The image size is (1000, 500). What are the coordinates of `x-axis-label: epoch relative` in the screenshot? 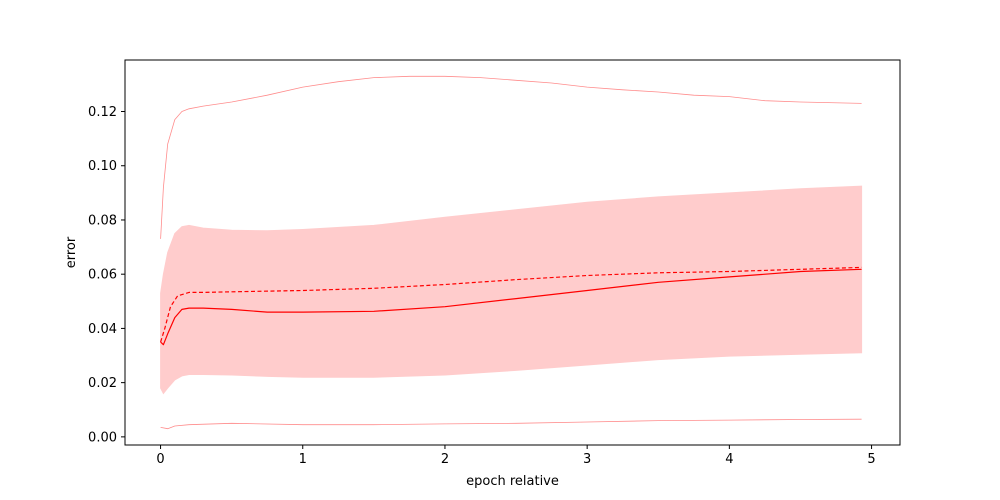 It's located at (512, 481).